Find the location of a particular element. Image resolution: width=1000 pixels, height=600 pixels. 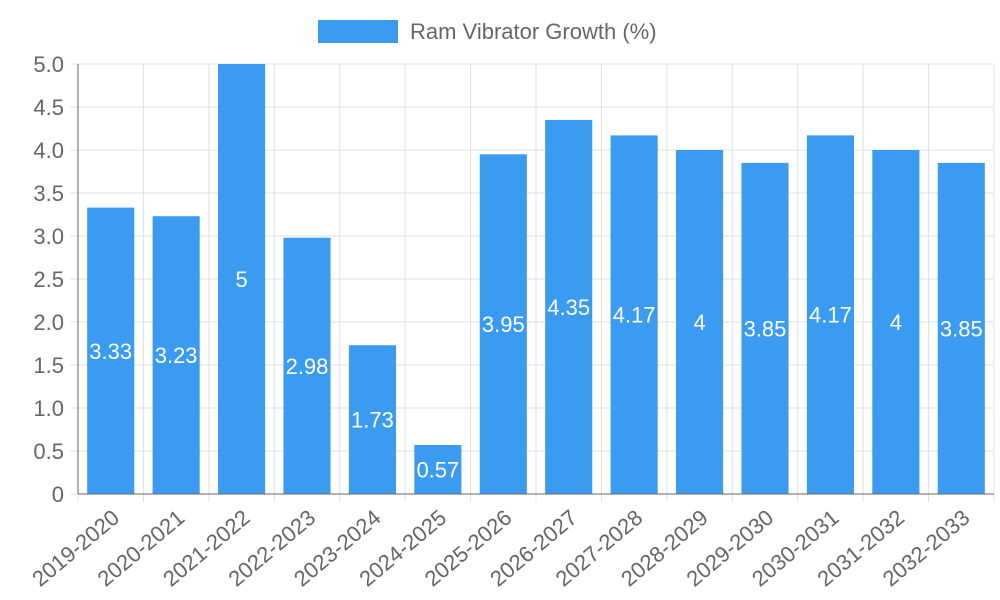

y-tick-label: 1.0 is located at coordinates (48, 408).